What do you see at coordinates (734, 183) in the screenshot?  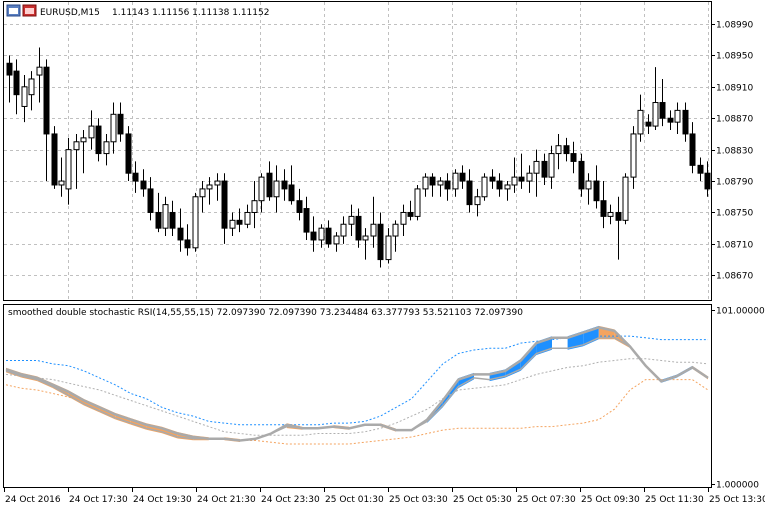 I see `price-tick-label: 1.08790` at bounding box center [734, 183].